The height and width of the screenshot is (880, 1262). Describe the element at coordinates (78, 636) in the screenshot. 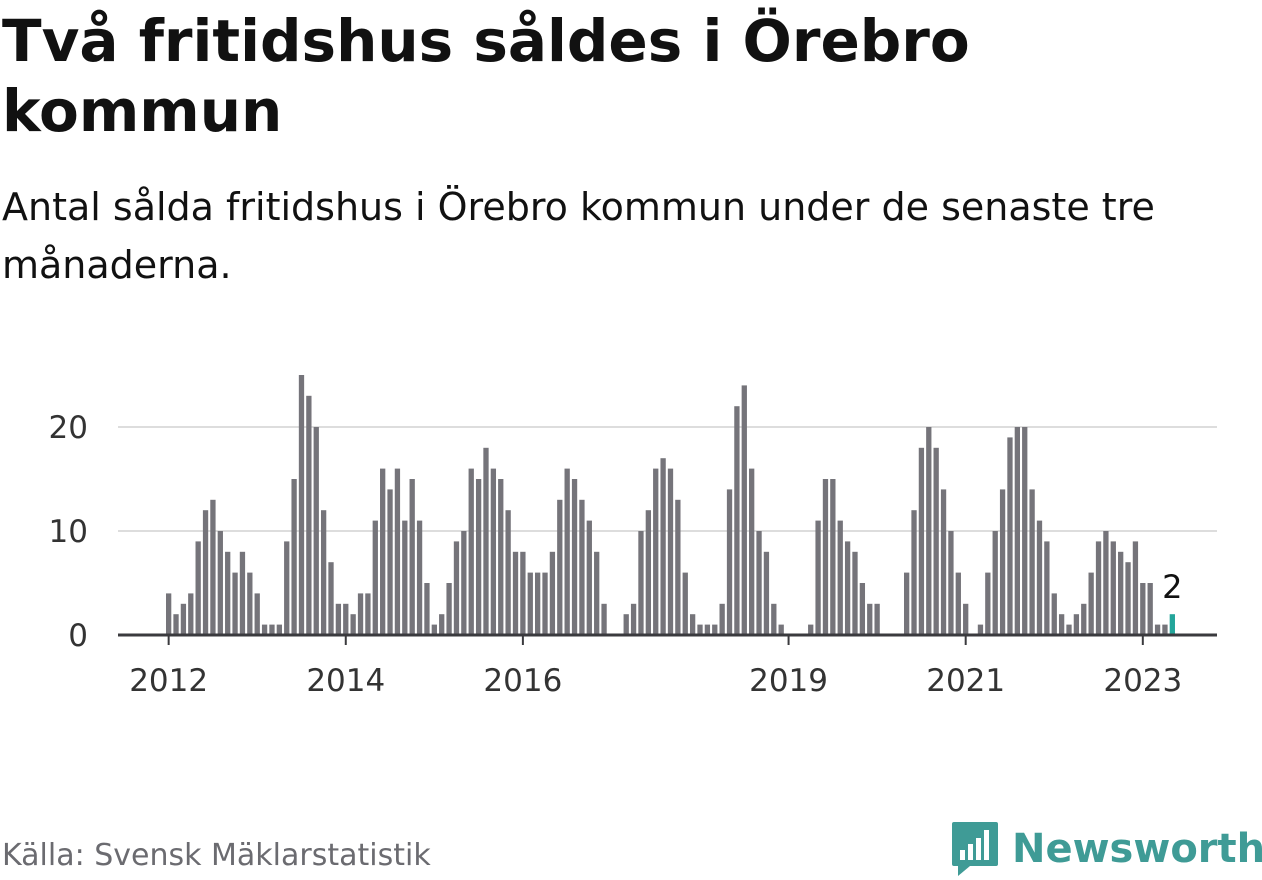

I see `y-tick-label: 0` at that location.